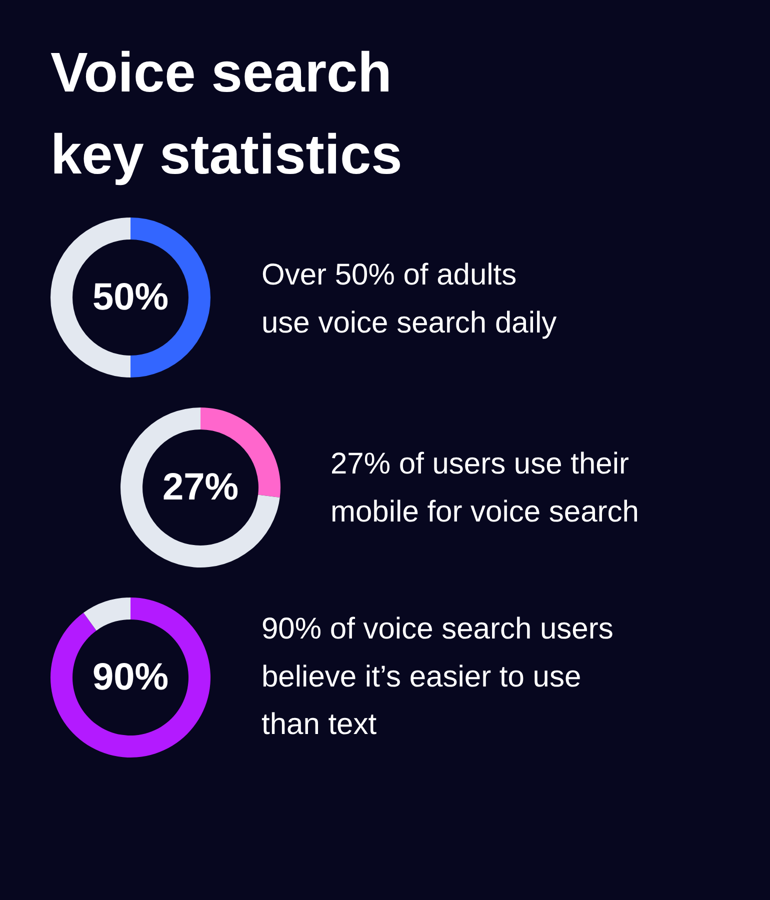 Image resolution: width=770 pixels, height=900 pixels. Describe the element at coordinates (130, 297) in the screenshot. I see `text: 50%` at that location.